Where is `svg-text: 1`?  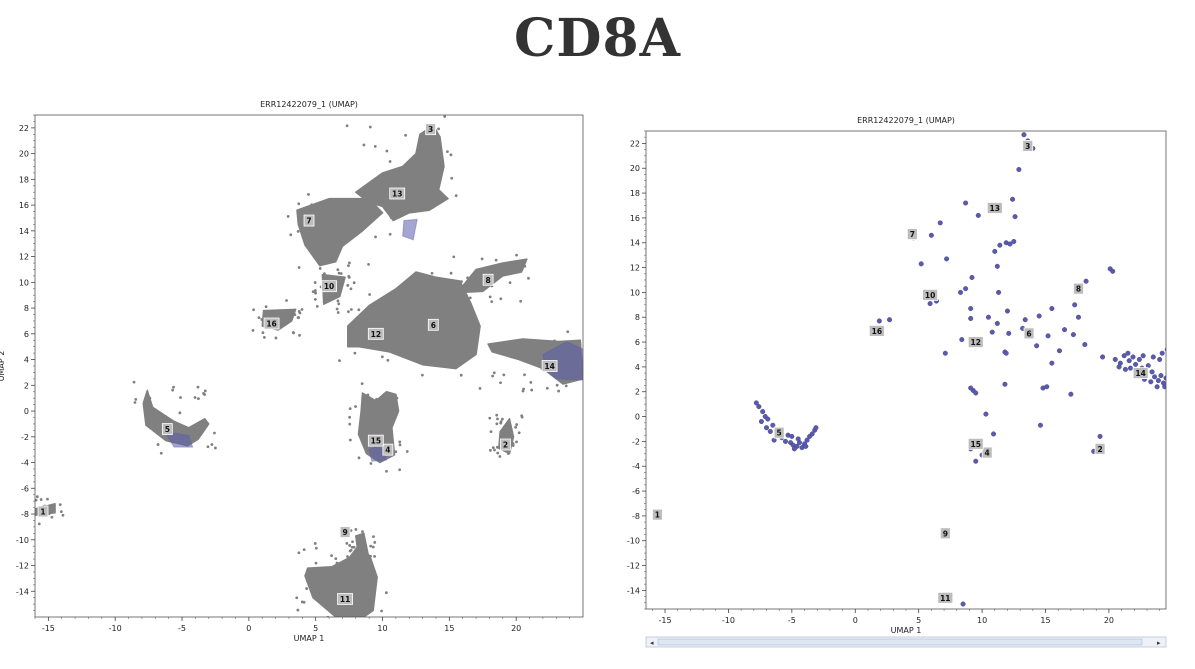 svg-text: 1 is located at coordinates (42, 511).